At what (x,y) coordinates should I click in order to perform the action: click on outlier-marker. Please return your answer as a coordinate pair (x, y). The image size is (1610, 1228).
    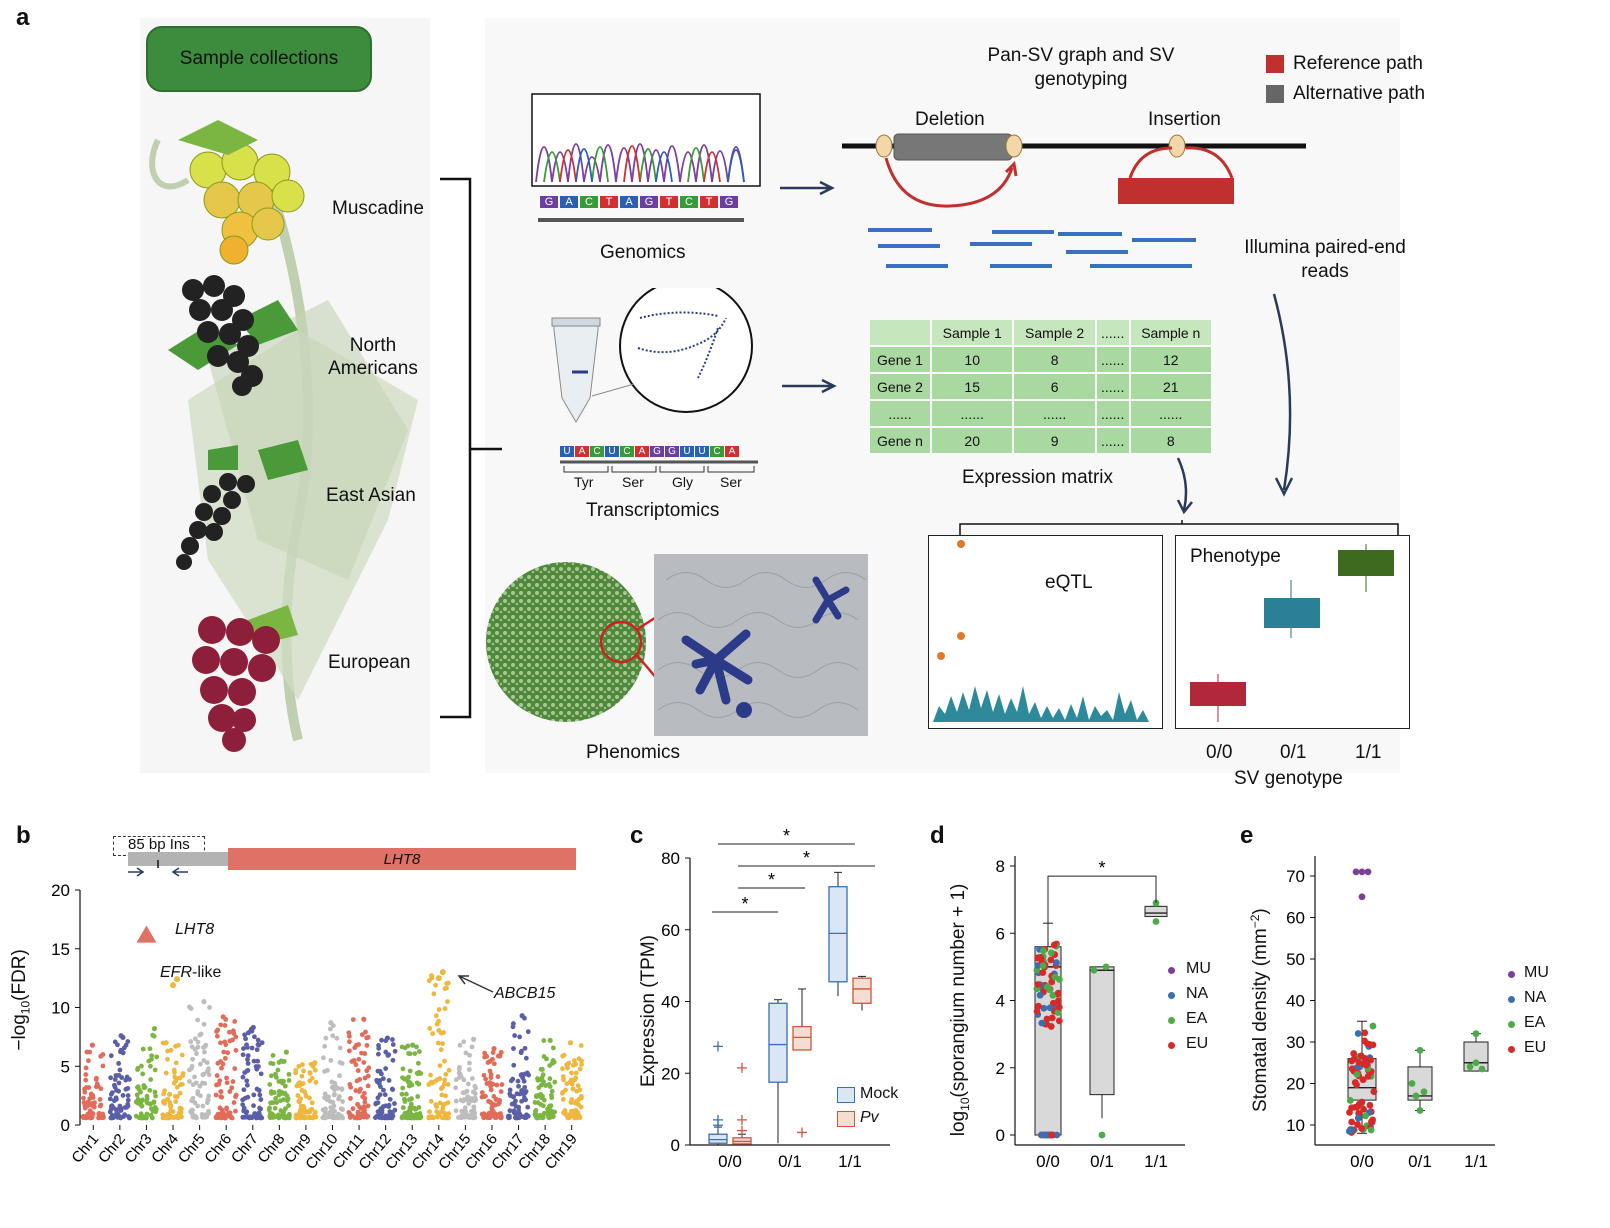
    Looking at the image, I should click on (742, 1130).